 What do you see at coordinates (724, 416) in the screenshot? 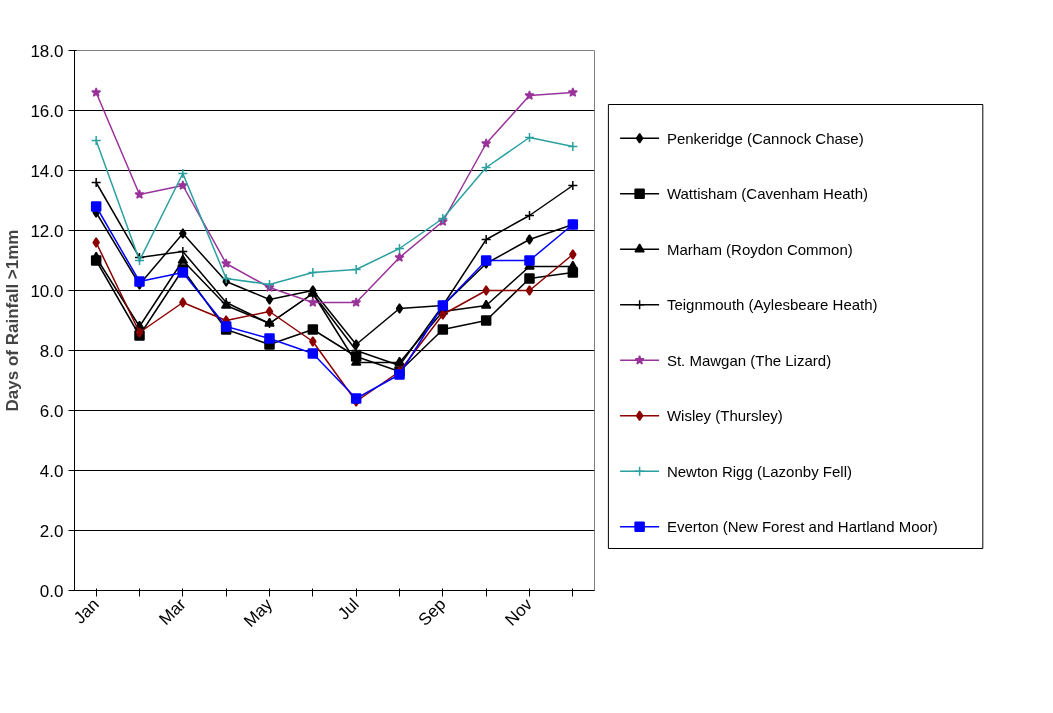
I see `legend-label: Wisley (Thursley)` at bounding box center [724, 416].